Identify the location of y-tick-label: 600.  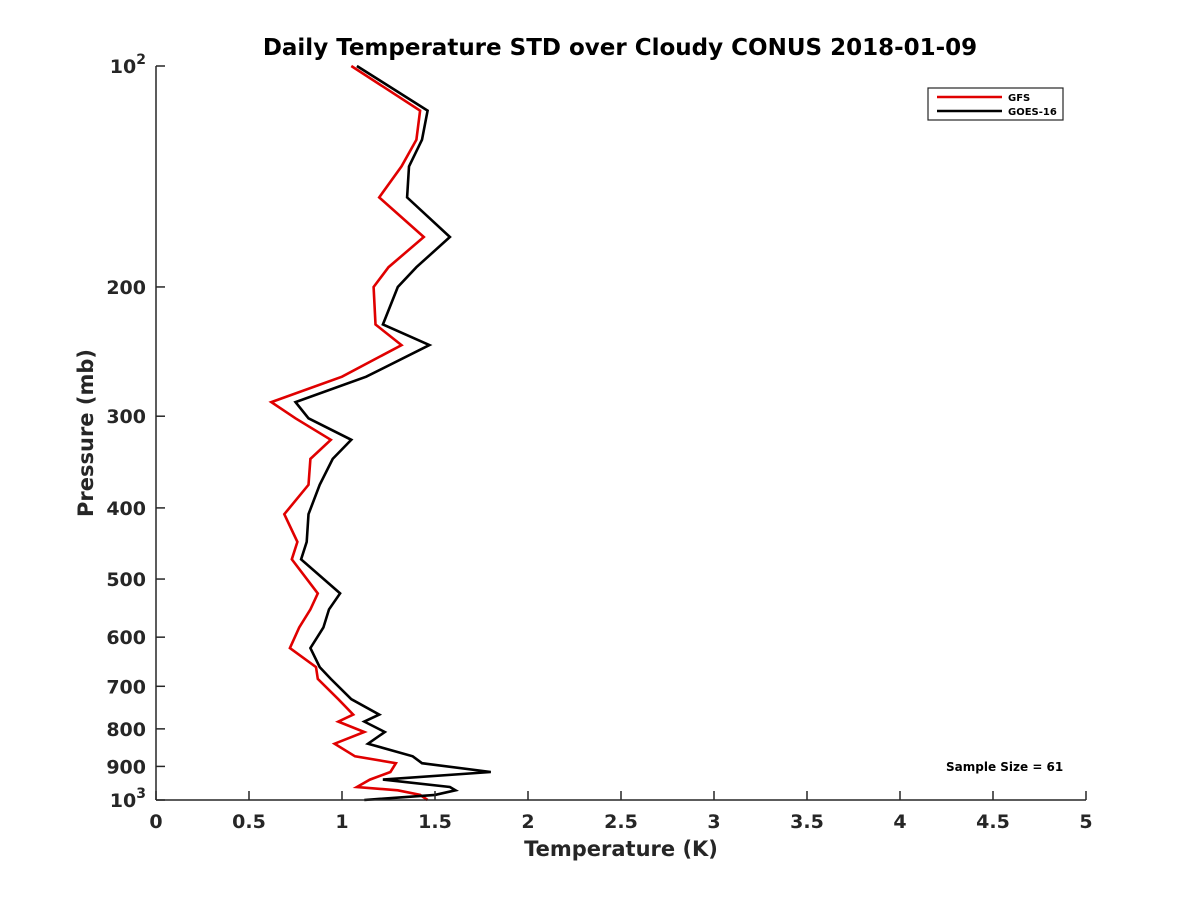
(126, 638).